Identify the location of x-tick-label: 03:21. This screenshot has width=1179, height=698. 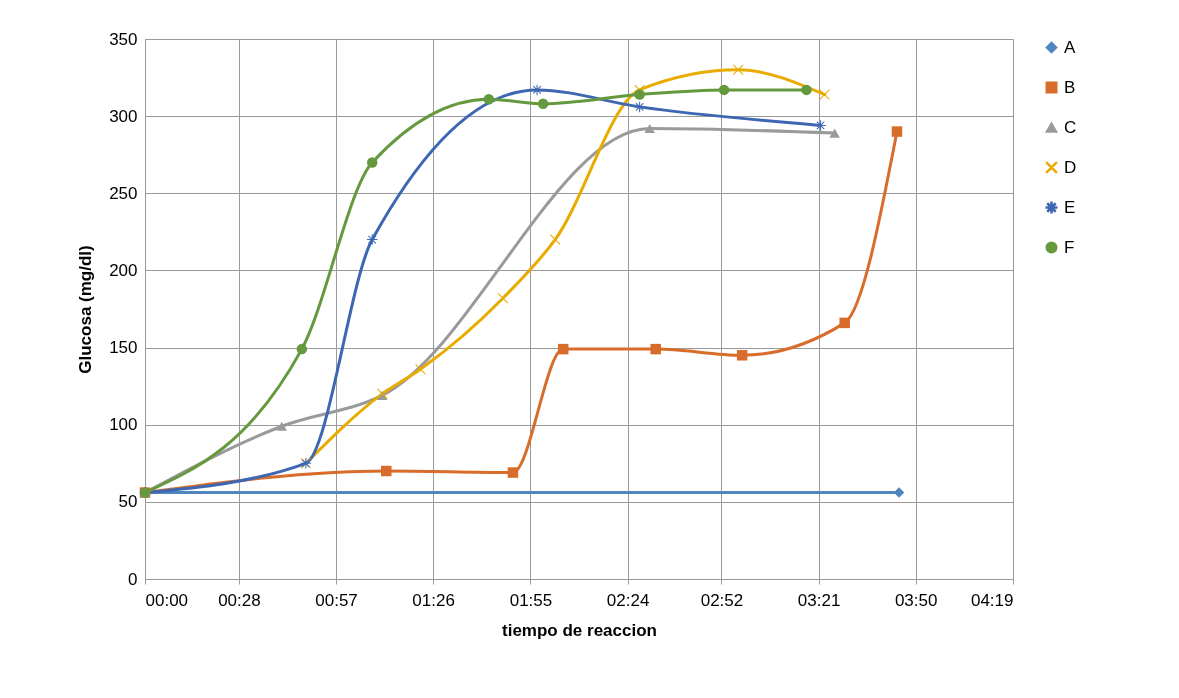
(819, 600).